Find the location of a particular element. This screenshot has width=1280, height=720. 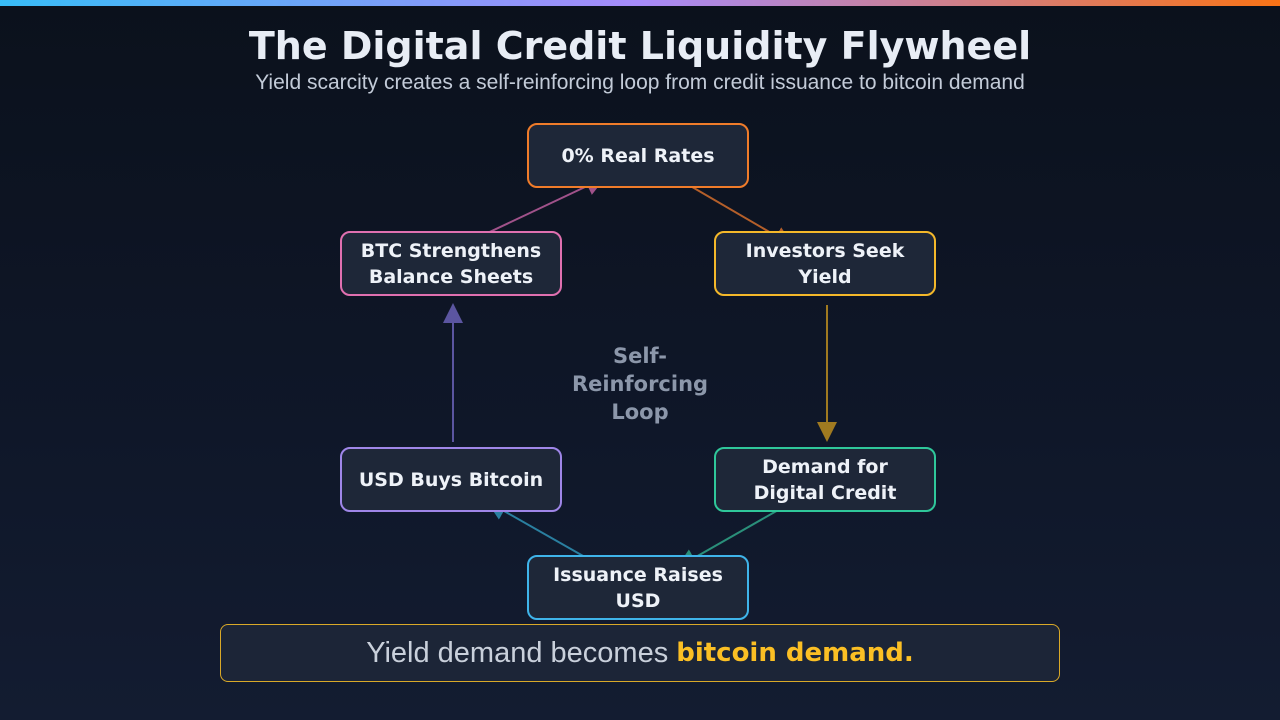

node-label: Investors Seek Yield is located at coordinates (825, 263).